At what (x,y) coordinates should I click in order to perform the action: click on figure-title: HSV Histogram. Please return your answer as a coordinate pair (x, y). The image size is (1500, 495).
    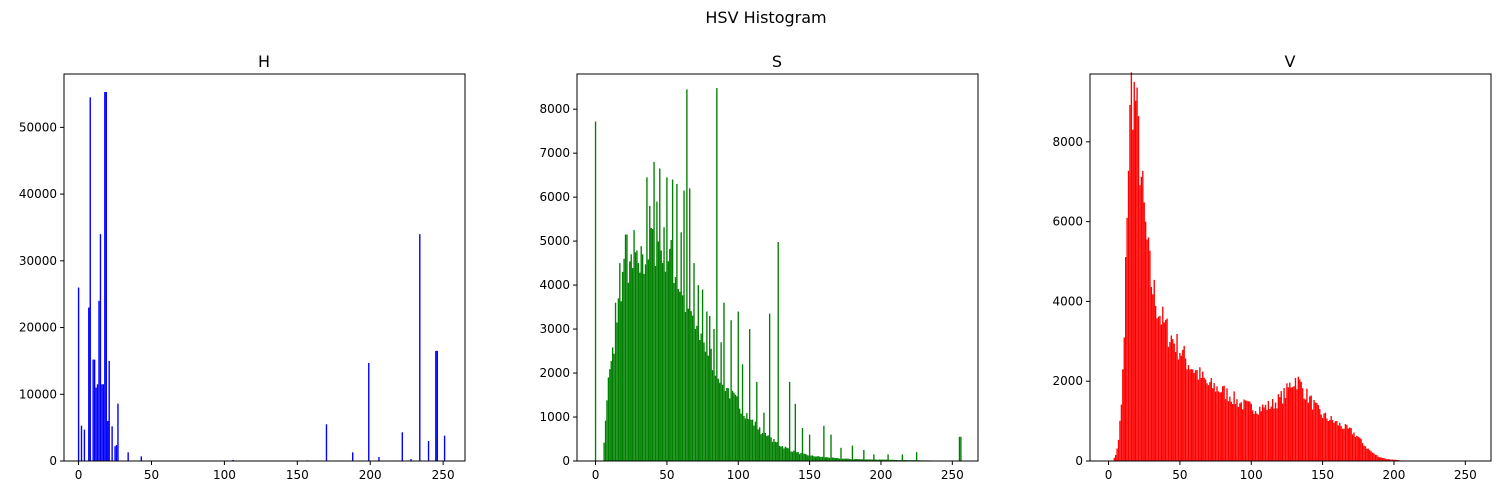
    Looking at the image, I should click on (765, 17).